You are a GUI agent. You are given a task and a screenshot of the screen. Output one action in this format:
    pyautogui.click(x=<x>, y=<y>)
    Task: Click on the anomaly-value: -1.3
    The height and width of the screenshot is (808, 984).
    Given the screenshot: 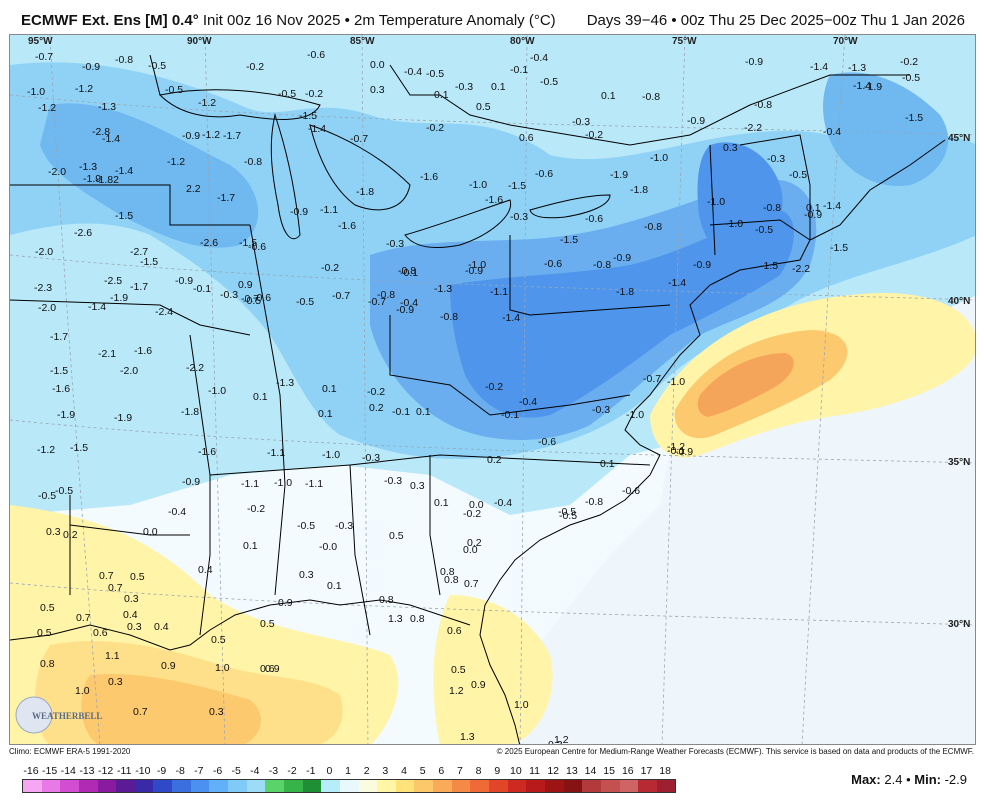 What is the action you would take?
    pyautogui.click(x=107, y=107)
    